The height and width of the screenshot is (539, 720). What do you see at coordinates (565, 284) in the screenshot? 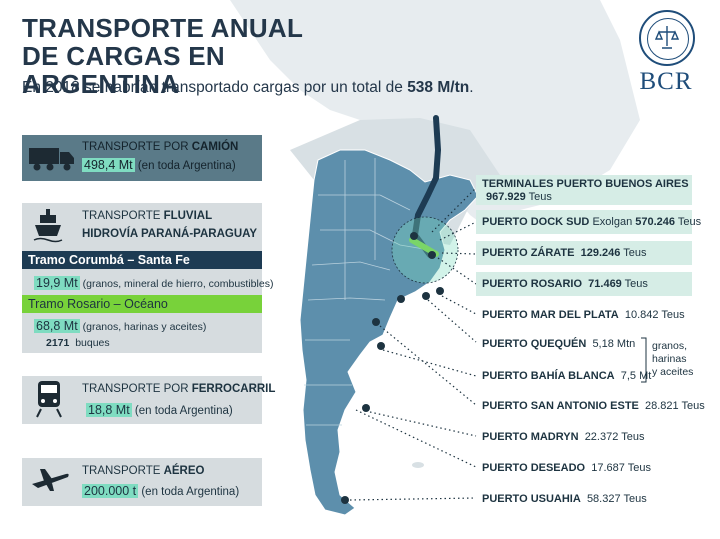
I see `port-rosario: PUERTO ROSARIO 71.469 Teus` at bounding box center [565, 284].